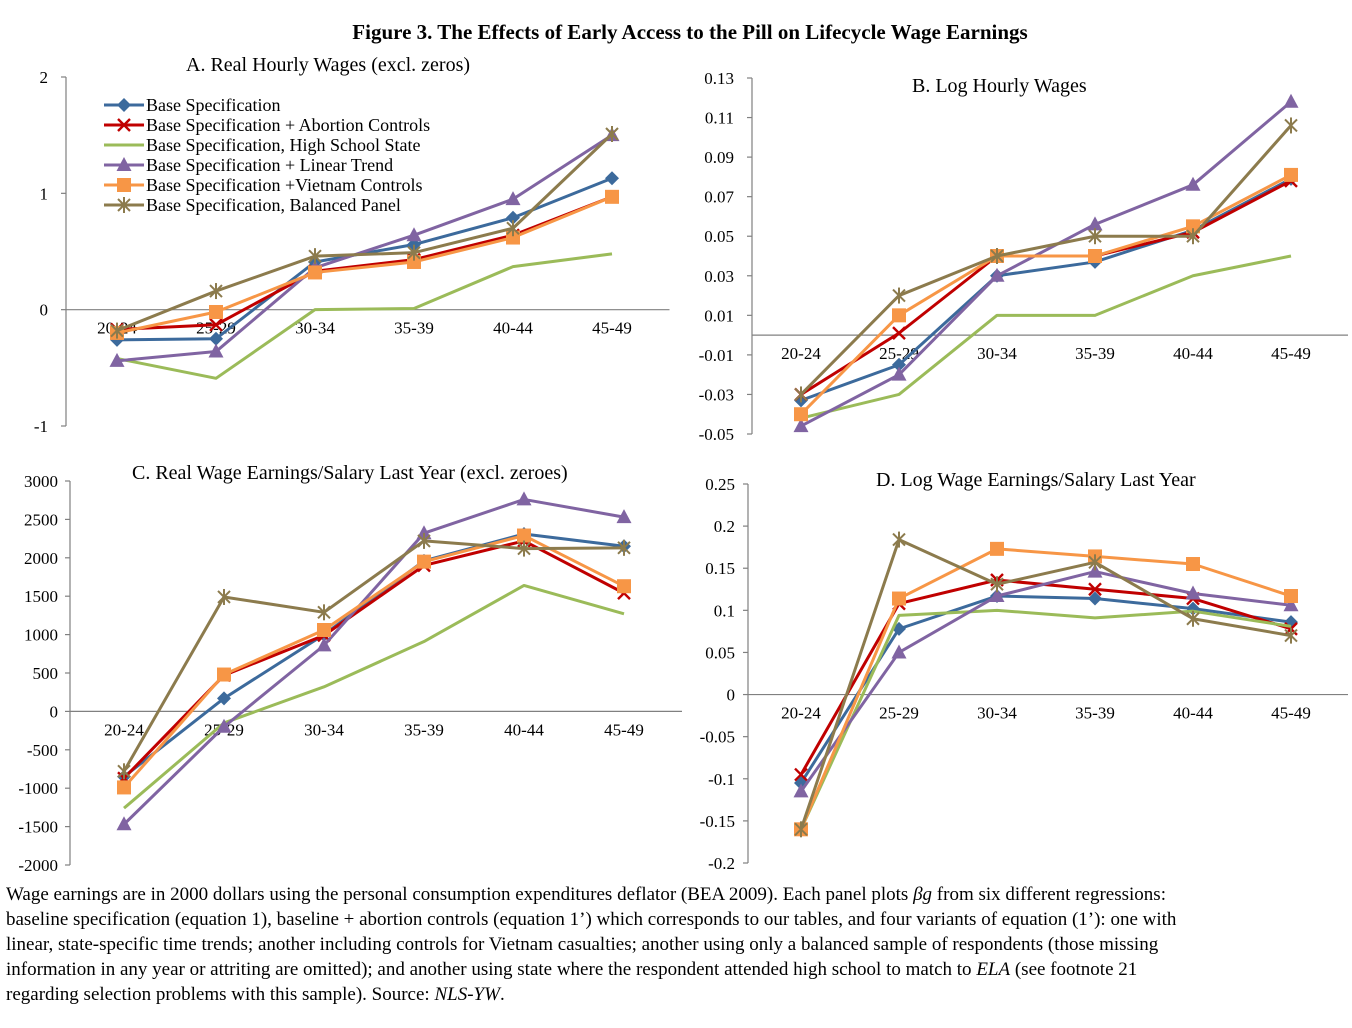 This screenshot has height=1028, width=1352. What do you see at coordinates (269, 165) in the screenshot?
I see `legend-label: Base Specification + Linear Trend` at bounding box center [269, 165].